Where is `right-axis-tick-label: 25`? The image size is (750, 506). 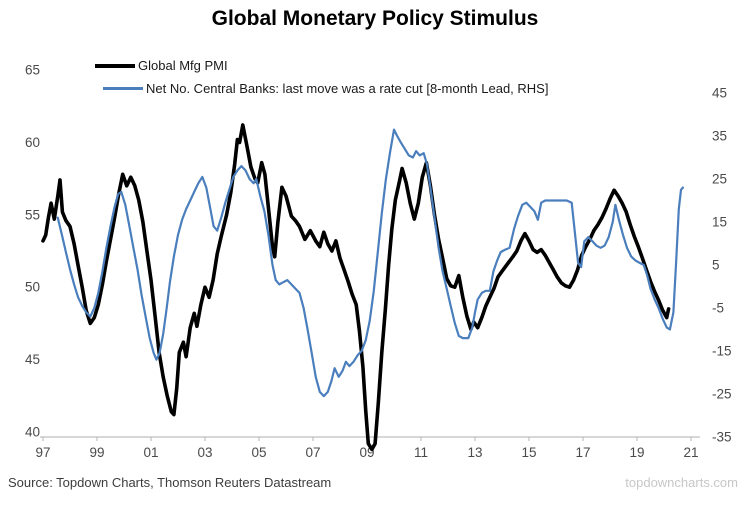 right-axis-tick-label: 25 is located at coordinates (719, 179).